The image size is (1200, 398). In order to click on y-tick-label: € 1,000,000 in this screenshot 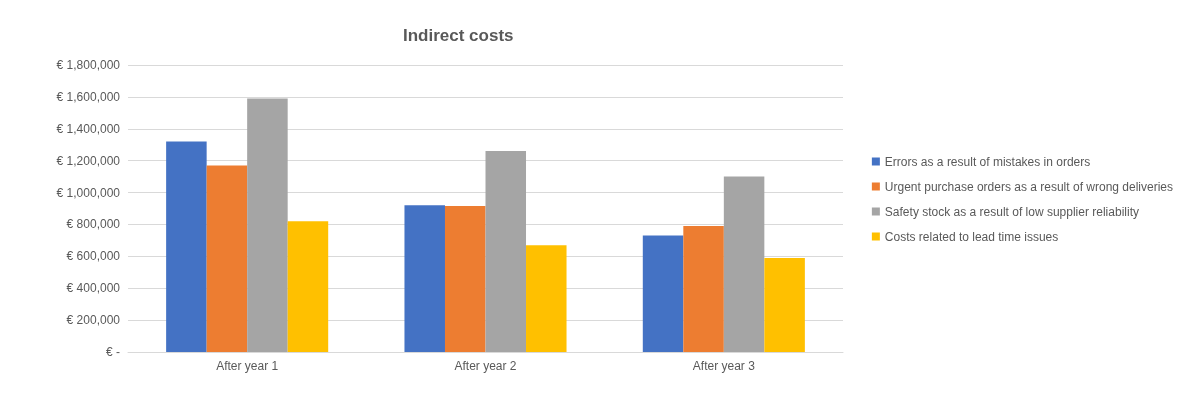, I will do `click(88, 192)`.